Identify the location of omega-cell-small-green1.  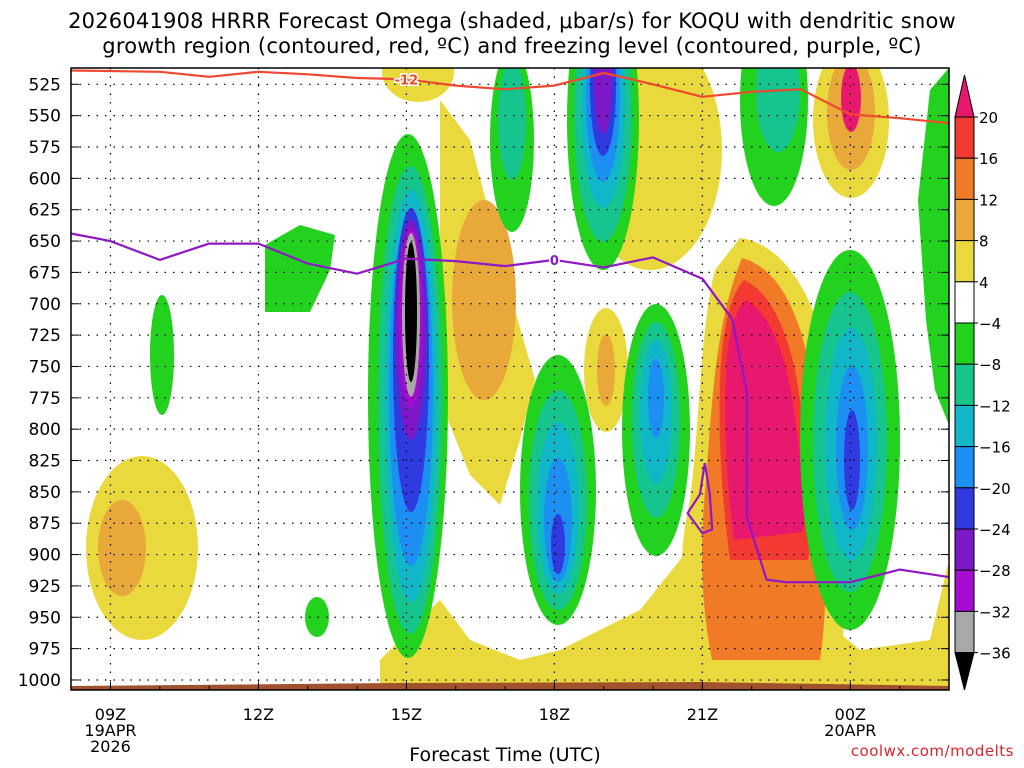
(162, 355).